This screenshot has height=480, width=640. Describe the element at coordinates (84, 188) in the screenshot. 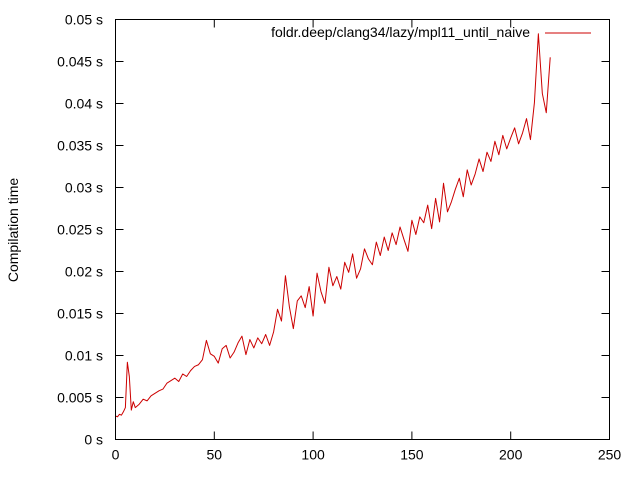

I see `y-tick-label: 0.03 s` at that location.